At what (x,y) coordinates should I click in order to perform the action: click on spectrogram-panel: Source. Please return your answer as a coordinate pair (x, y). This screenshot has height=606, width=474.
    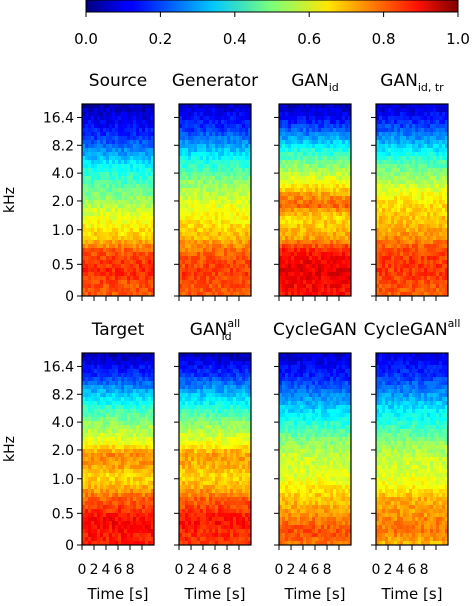
    Looking at the image, I should click on (118, 184).